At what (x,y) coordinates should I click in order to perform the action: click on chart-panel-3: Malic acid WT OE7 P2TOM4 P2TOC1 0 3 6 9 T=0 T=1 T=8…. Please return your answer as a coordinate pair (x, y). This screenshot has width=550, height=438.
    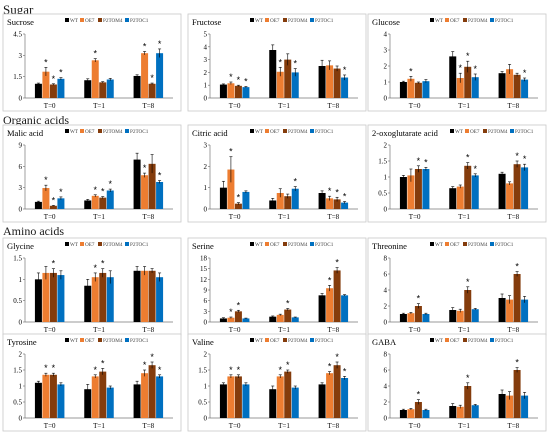
    Looking at the image, I should click on (92, 173).